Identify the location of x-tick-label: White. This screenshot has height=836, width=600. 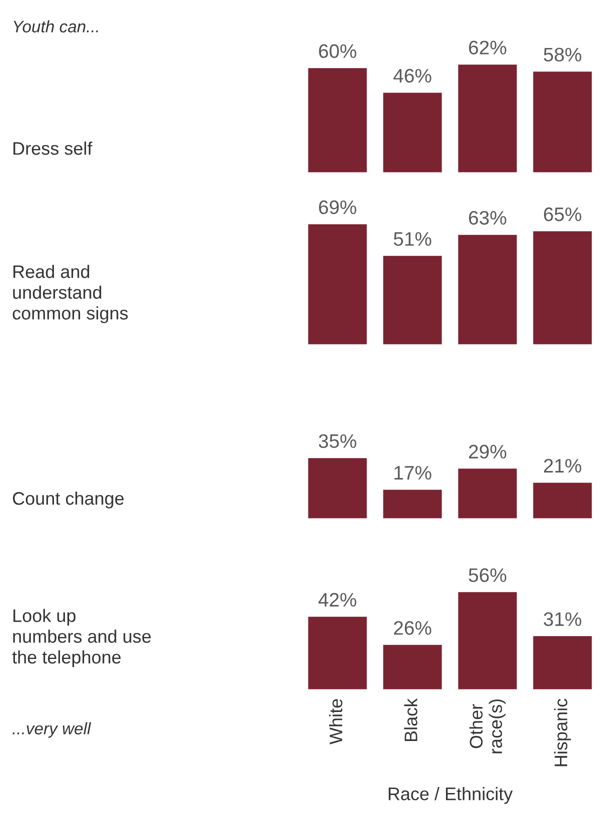
(335, 721).